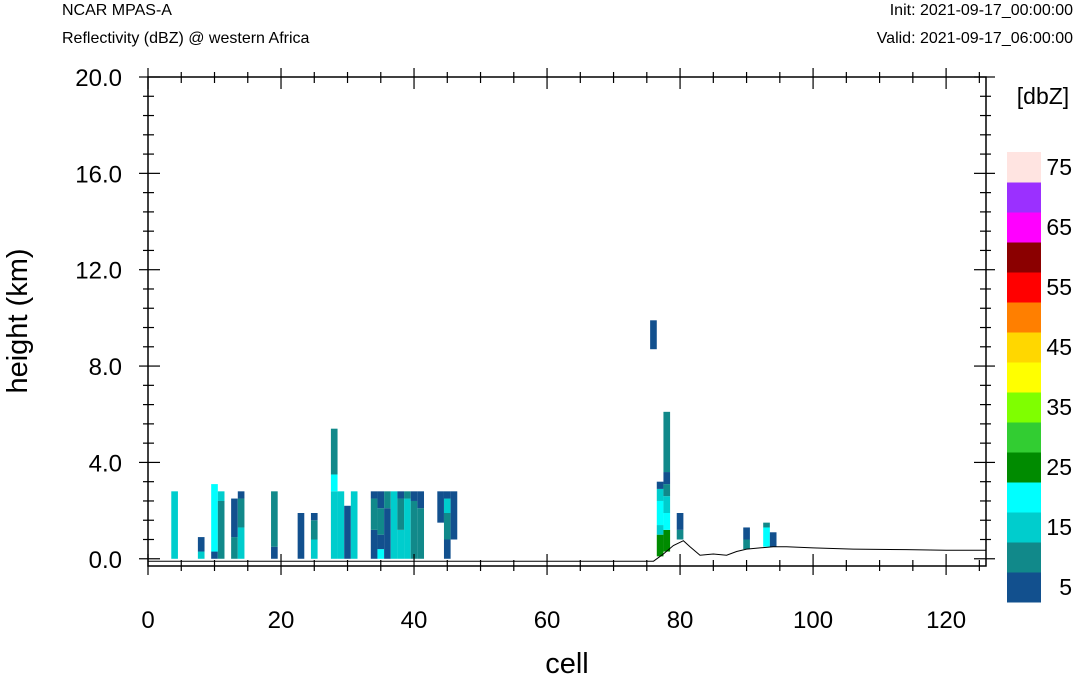 The width and height of the screenshot is (1079, 677). Describe the element at coordinates (1059, 347) in the screenshot. I see `colorbar-label: 45` at that location.